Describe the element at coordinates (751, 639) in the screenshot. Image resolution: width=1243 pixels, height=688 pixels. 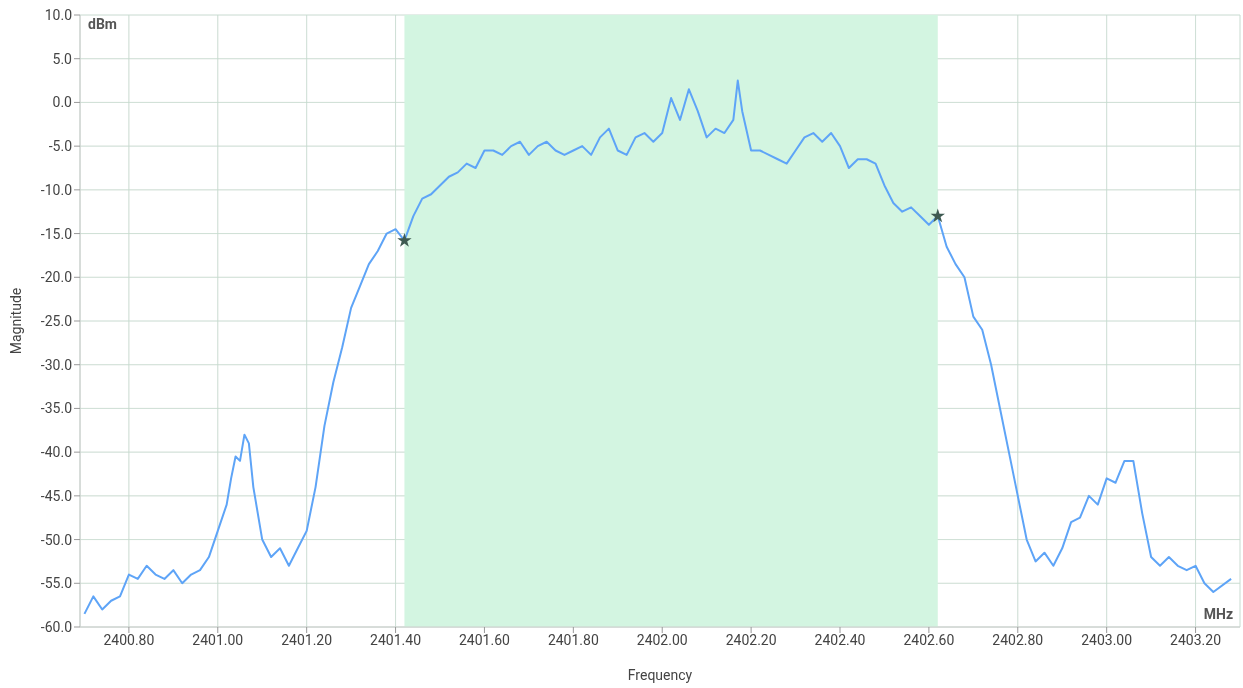
I see `x-tick-label: 2402.20` at that location.